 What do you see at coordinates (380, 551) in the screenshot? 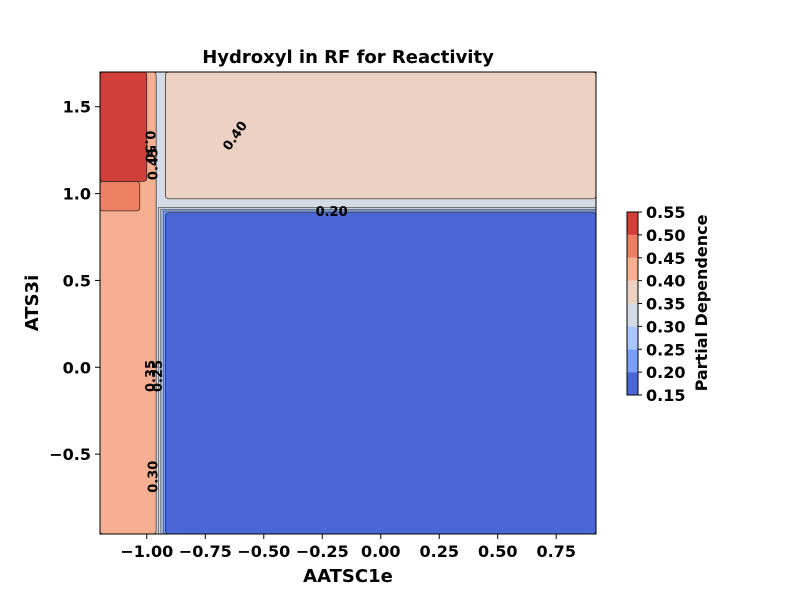
I see `x-tick-label: 0.00` at bounding box center [380, 551].